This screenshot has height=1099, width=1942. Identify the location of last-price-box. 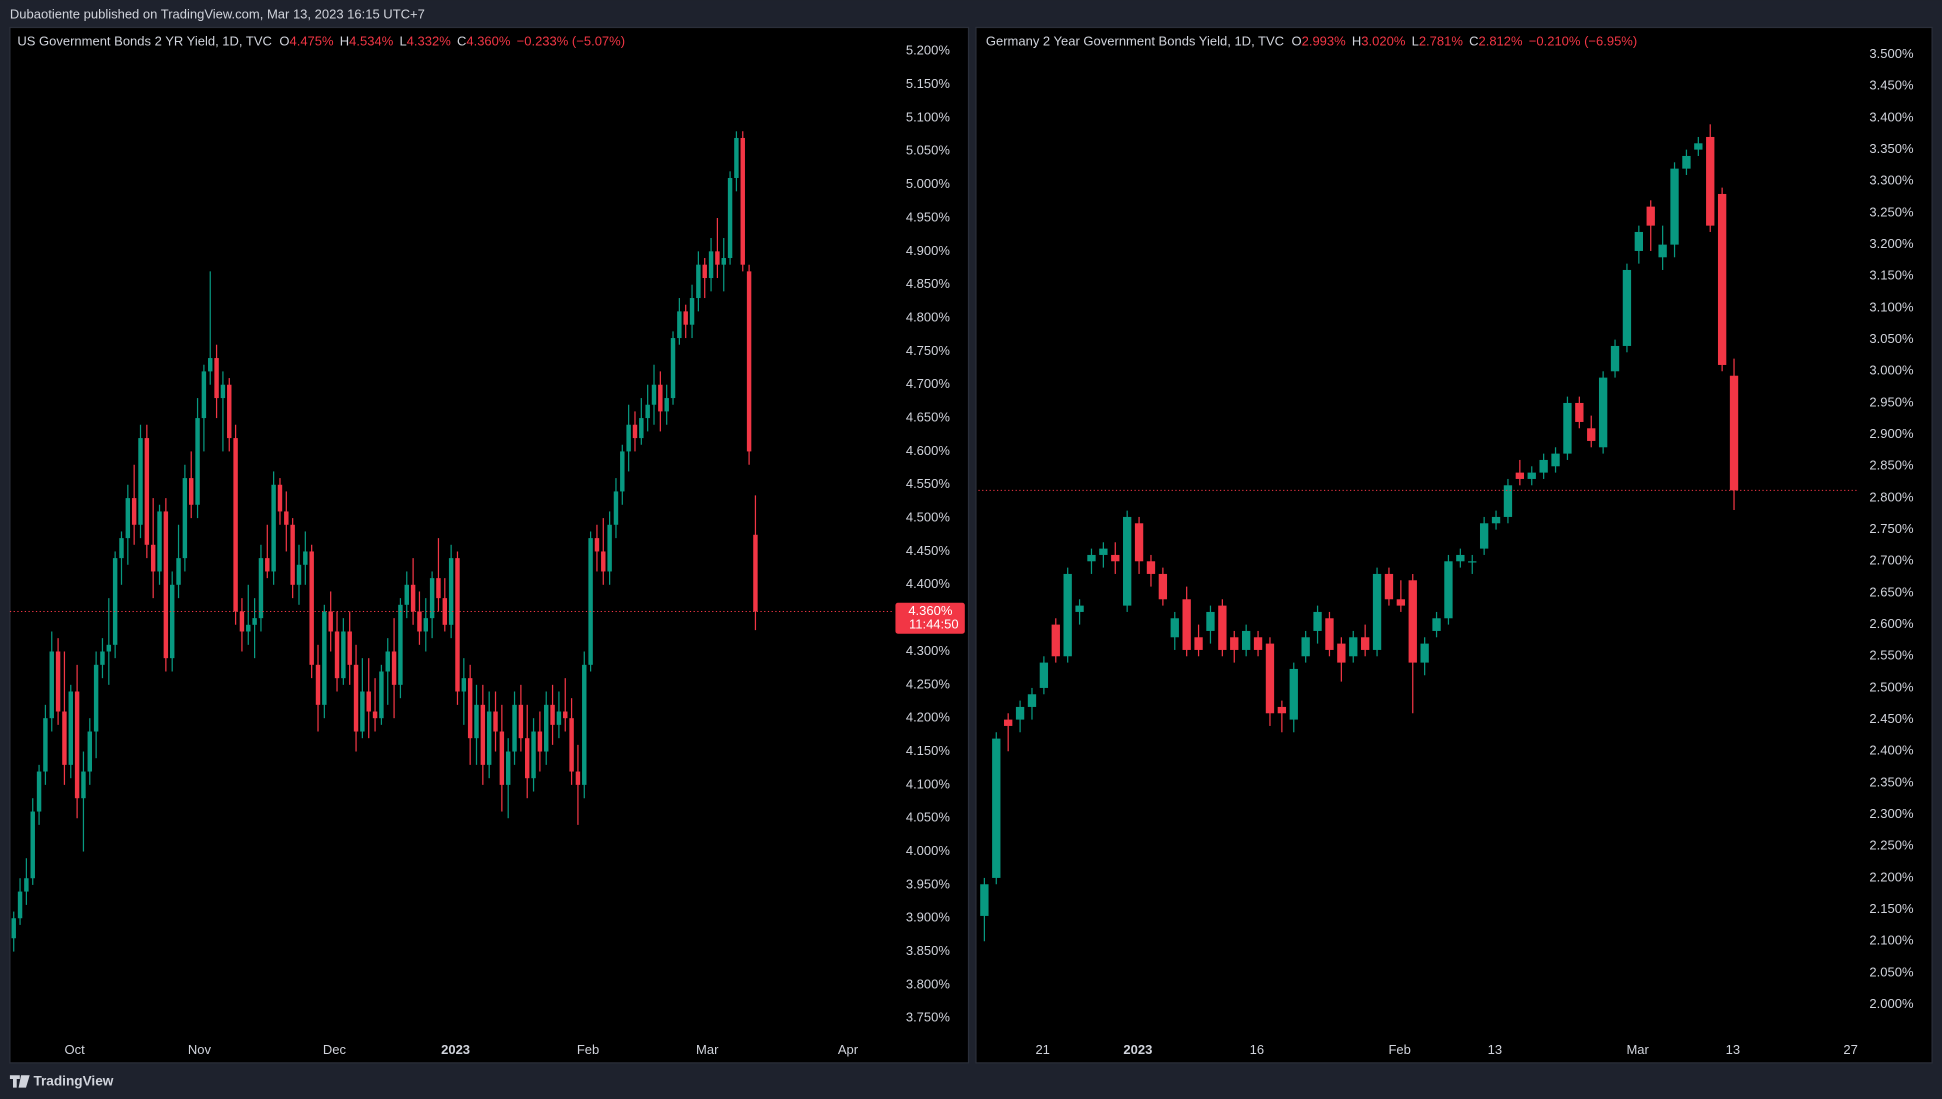
(930, 618).